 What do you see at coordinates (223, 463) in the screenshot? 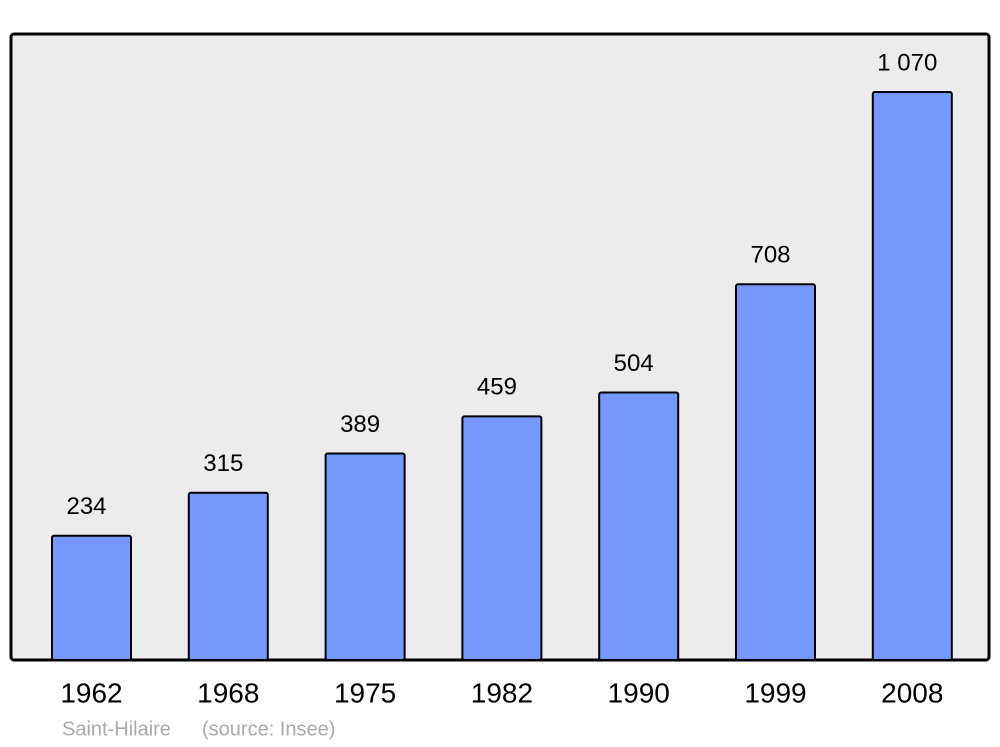
I see `value-label: 315` at bounding box center [223, 463].